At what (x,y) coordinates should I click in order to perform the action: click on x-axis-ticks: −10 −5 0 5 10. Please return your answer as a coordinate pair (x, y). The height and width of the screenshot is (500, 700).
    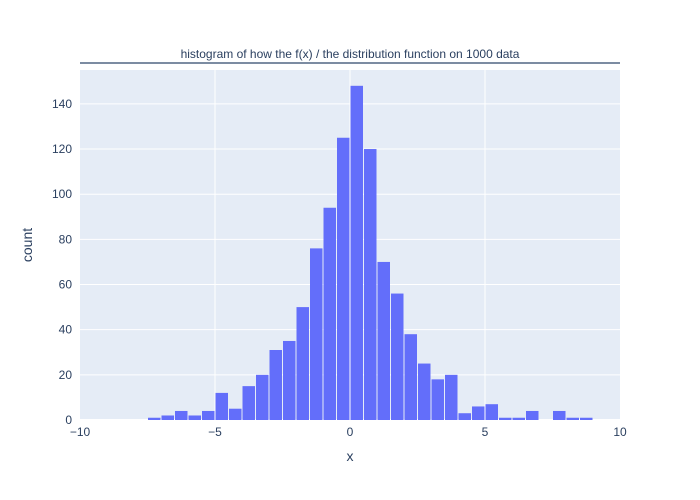
    Looking at the image, I should click on (348, 432).